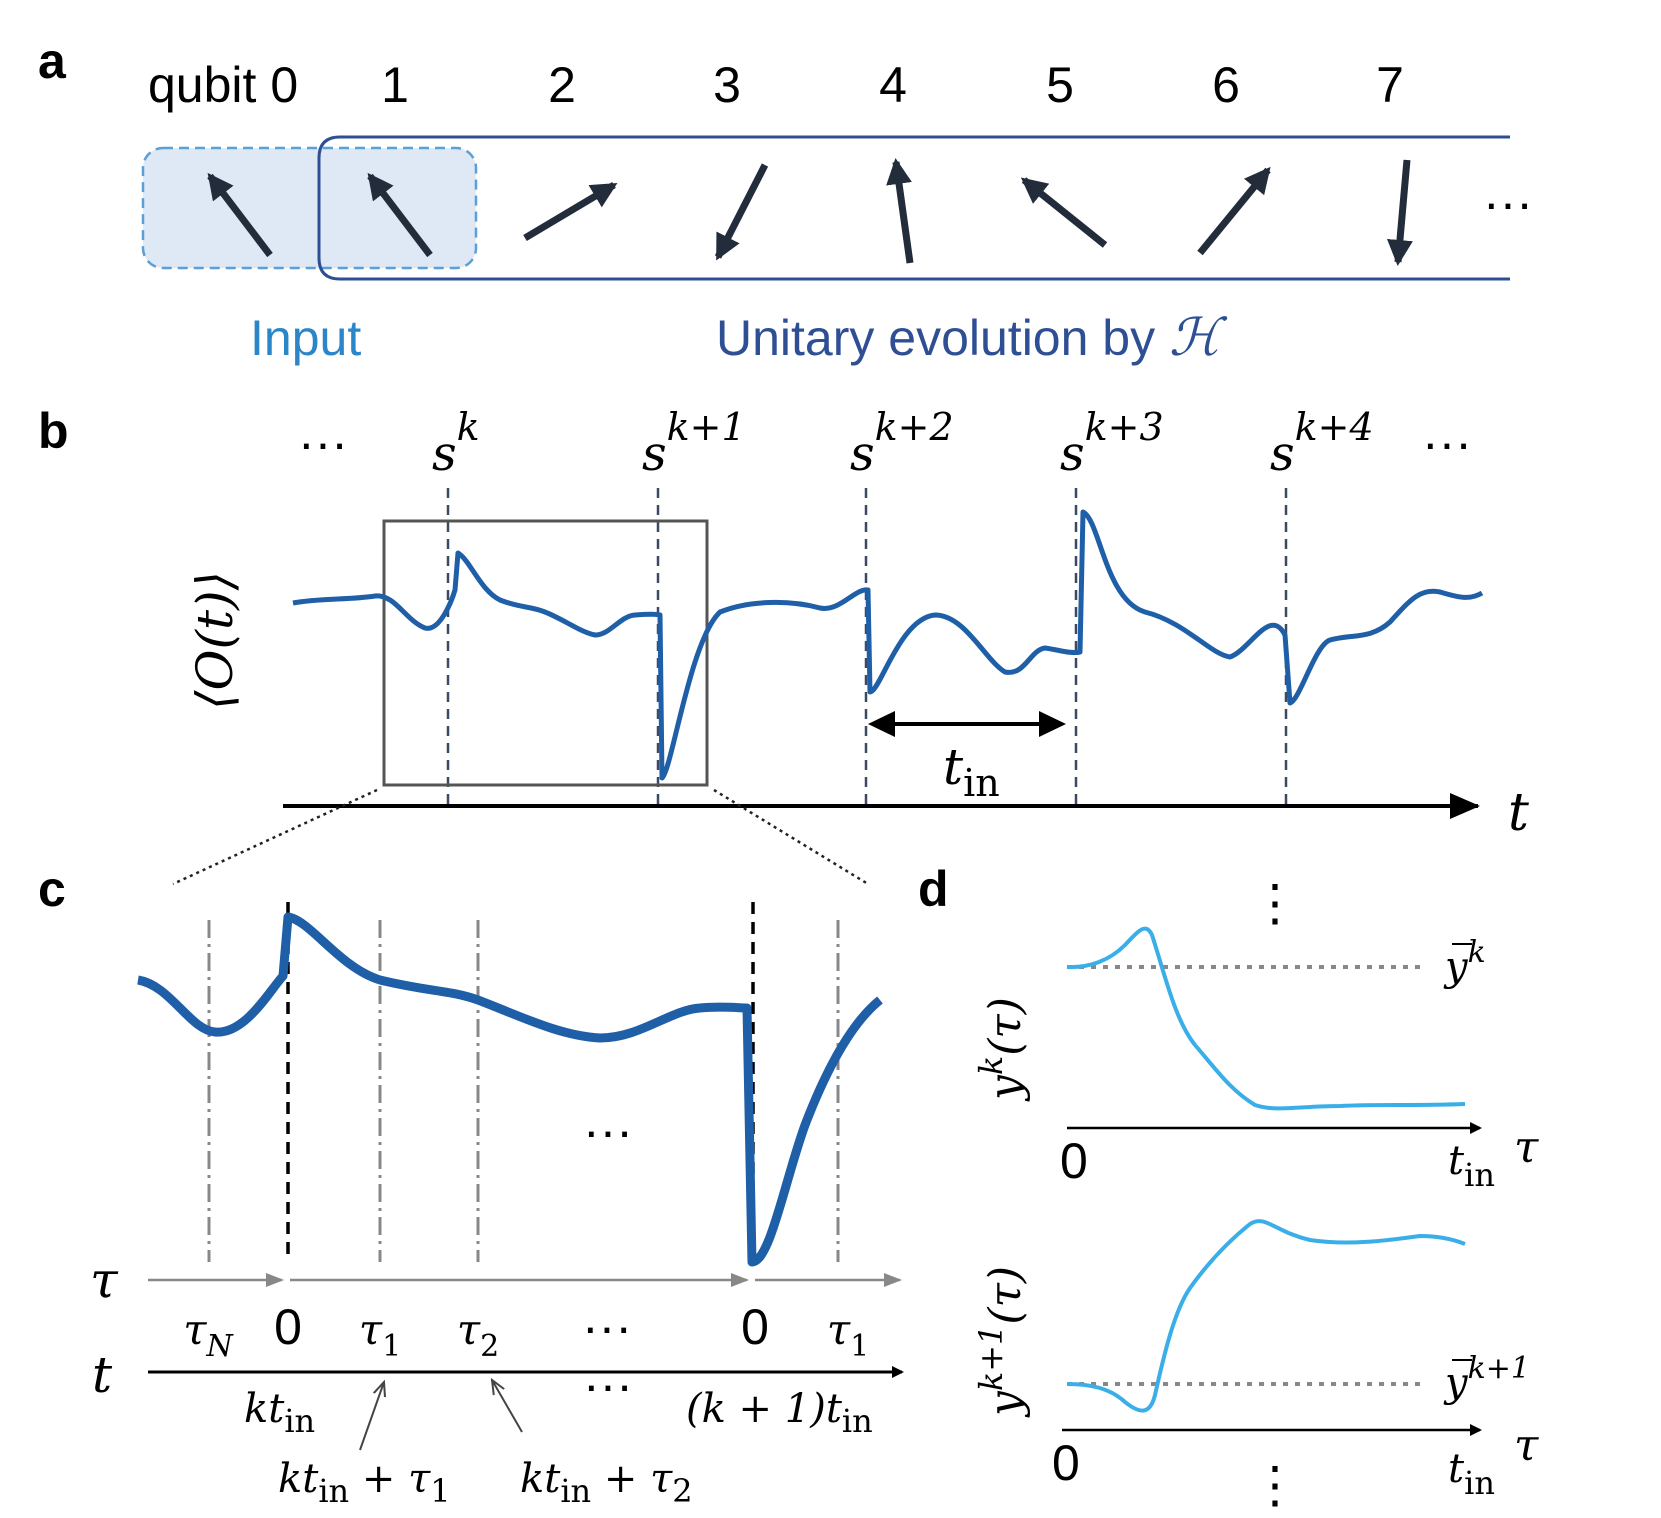  Describe the element at coordinates (848, 1334) in the screenshot. I see `tau-tick-6: τ1` at that location.